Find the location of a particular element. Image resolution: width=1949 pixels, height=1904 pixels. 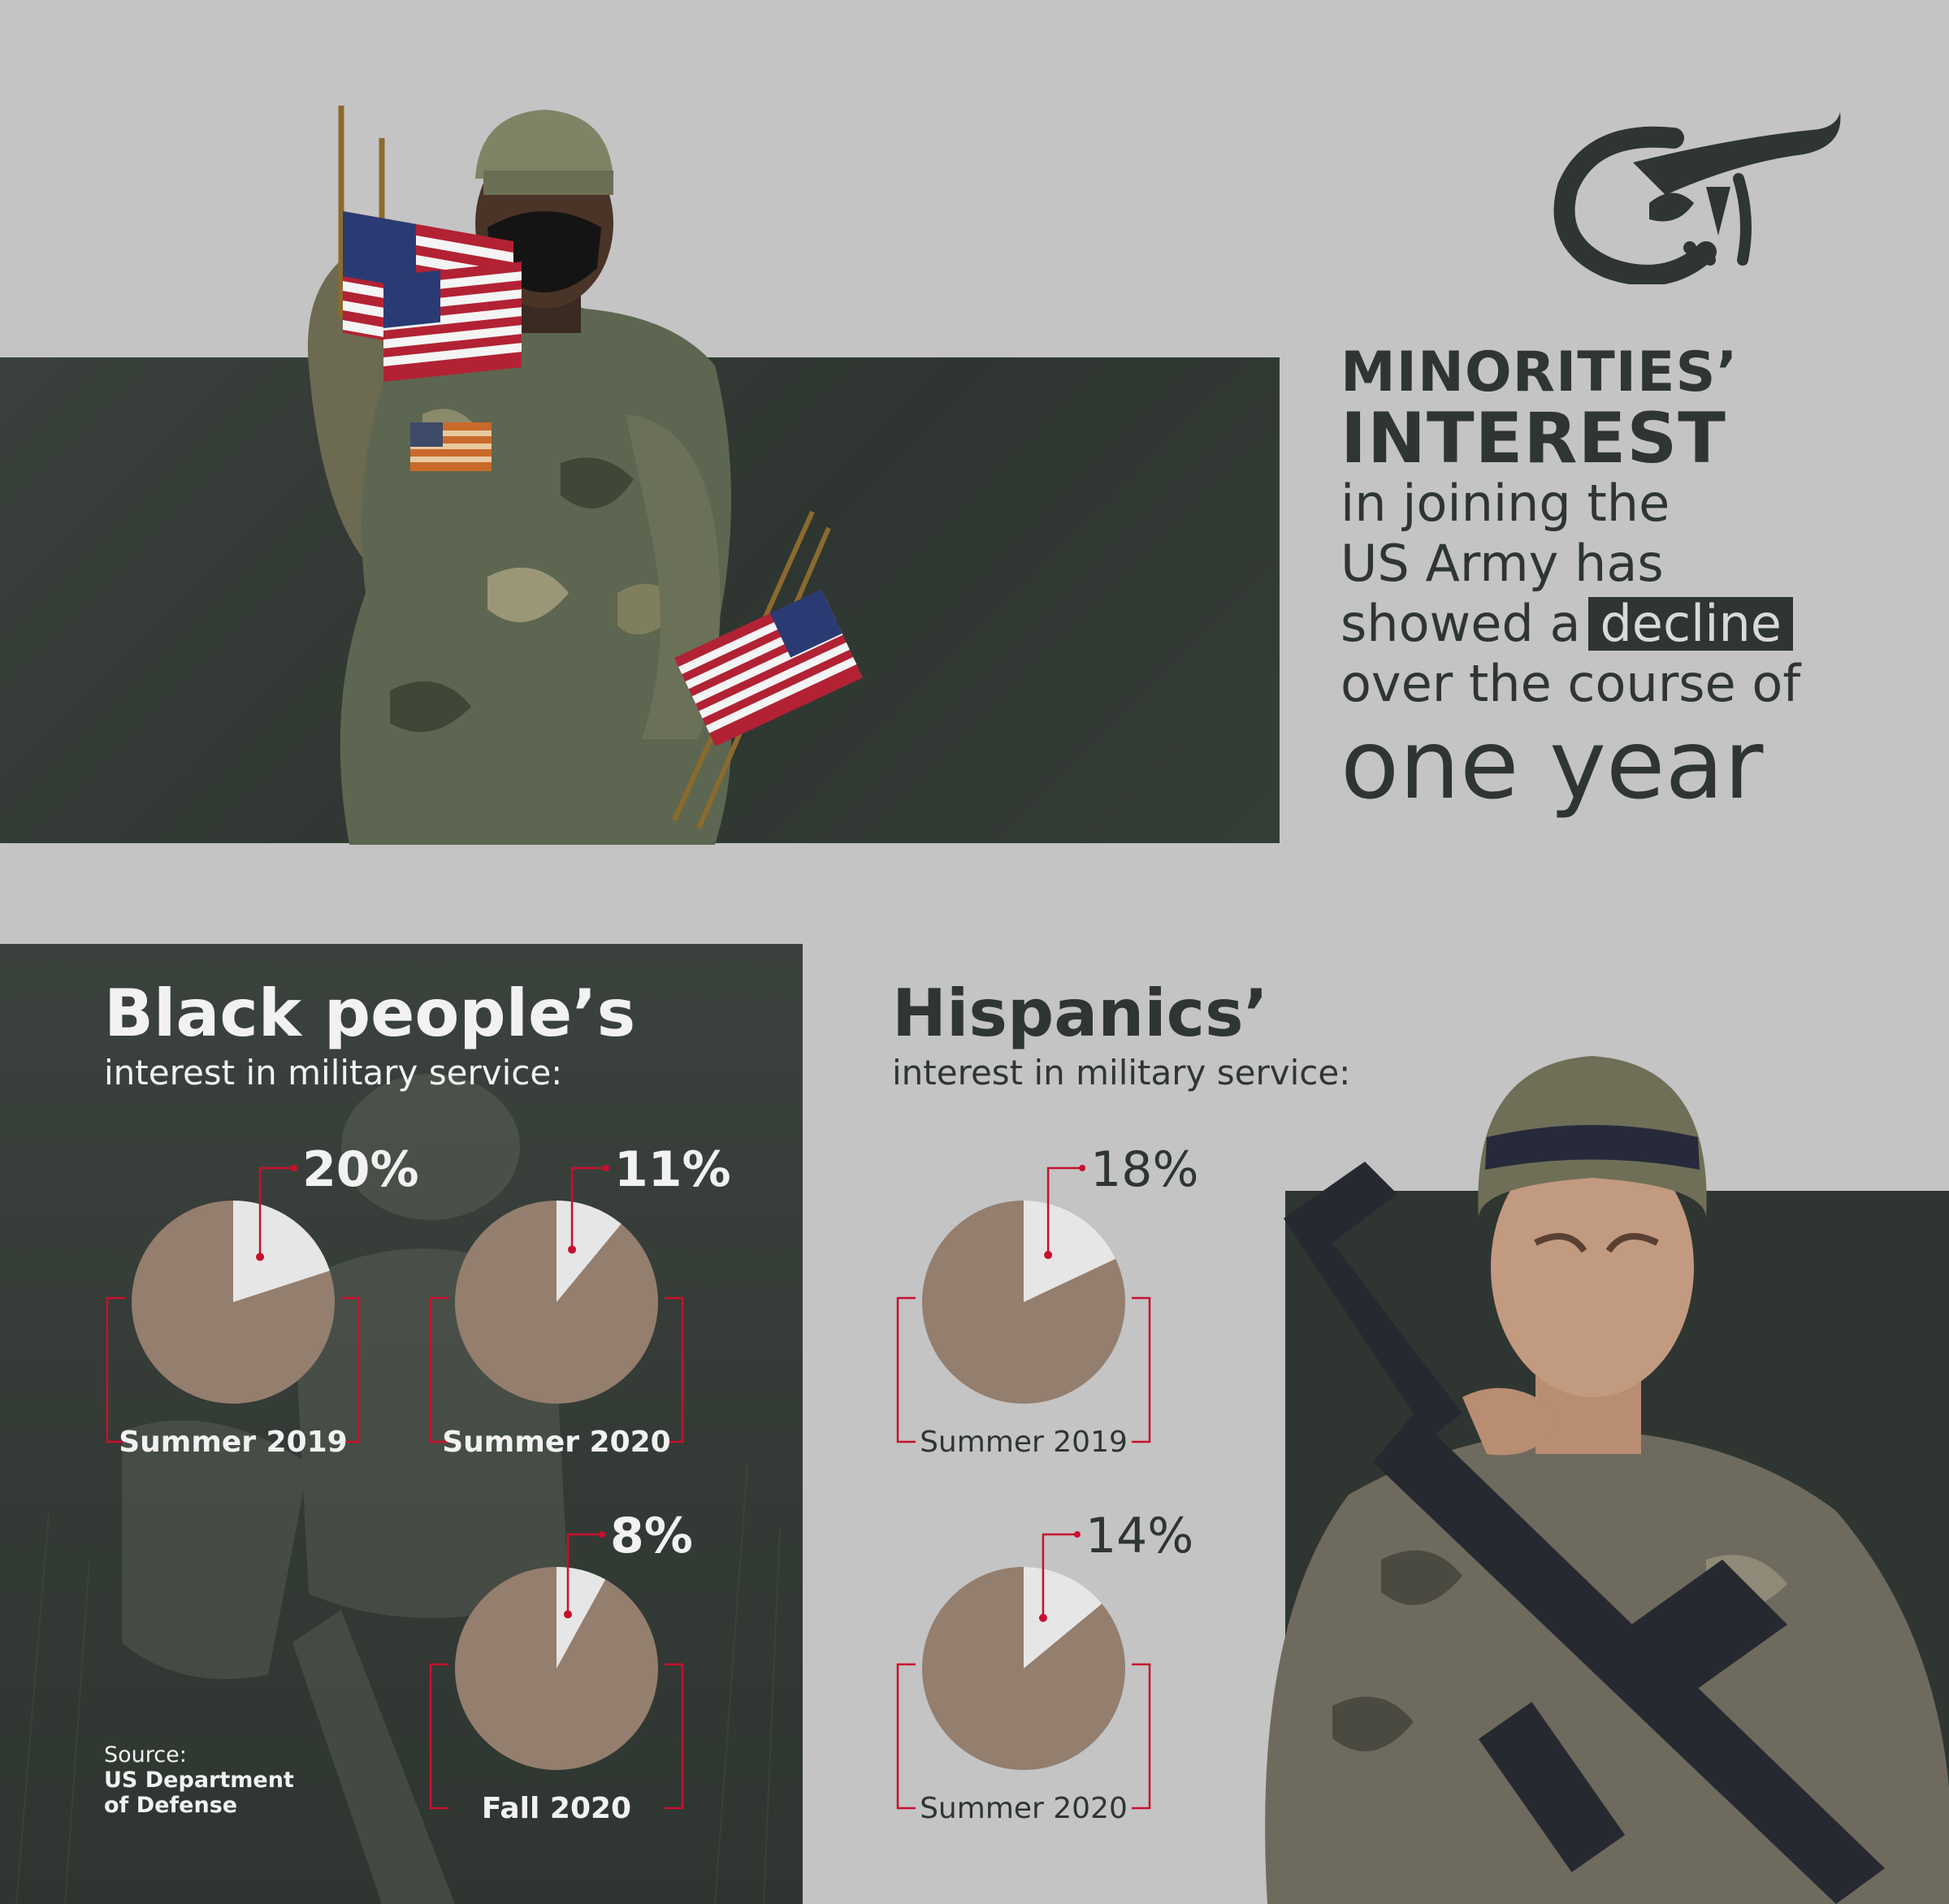

source-line-2: of Defense is located at coordinates (171, 1805).